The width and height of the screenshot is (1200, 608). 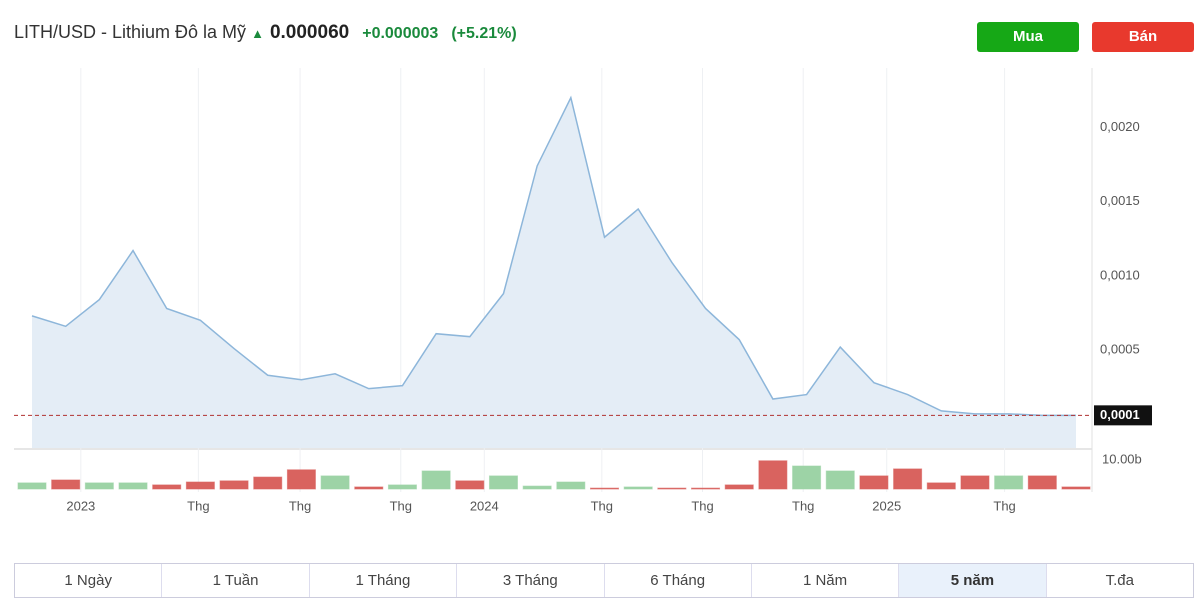 What do you see at coordinates (130, 32) in the screenshot?
I see `title: LITH/USD - Lithium Đô la Mỹ` at bounding box center [130, 32].